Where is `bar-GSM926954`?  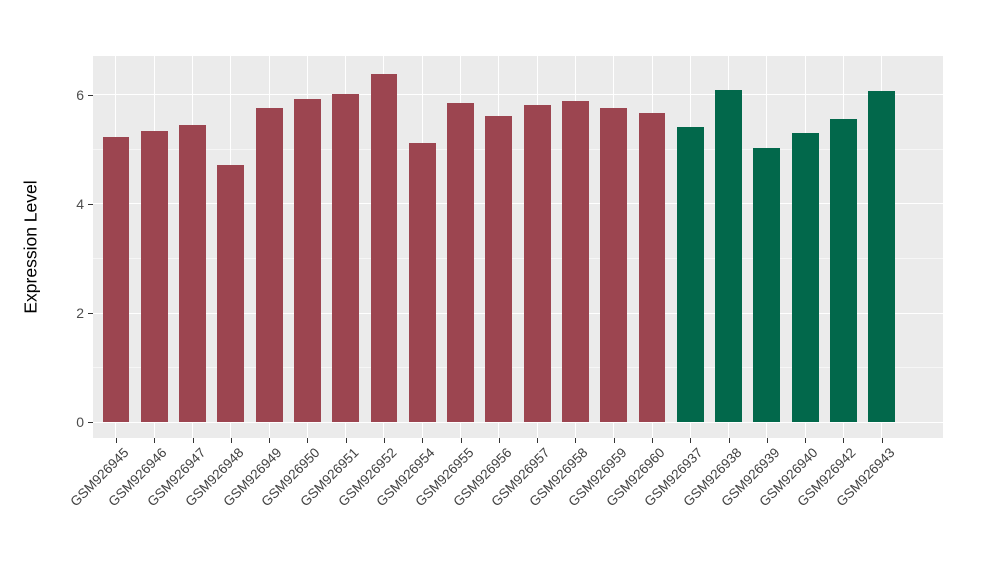 bar-GSM926954 is located at coordinates (422, 283).